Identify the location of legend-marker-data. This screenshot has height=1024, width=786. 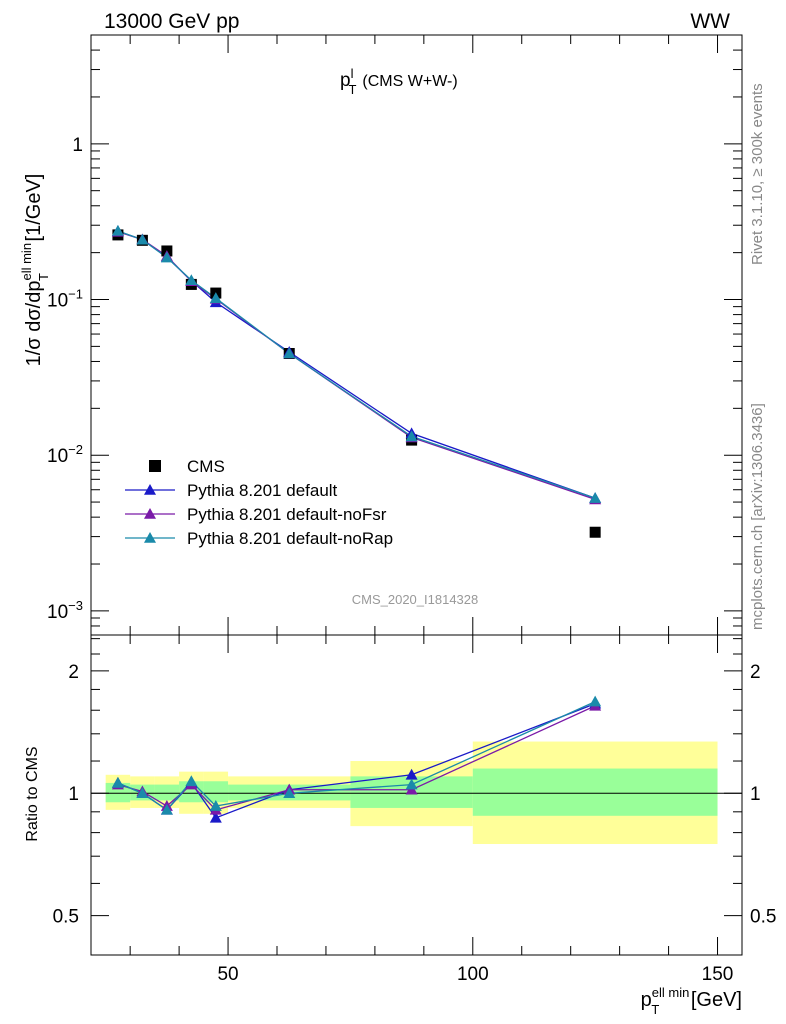
(155, 466).